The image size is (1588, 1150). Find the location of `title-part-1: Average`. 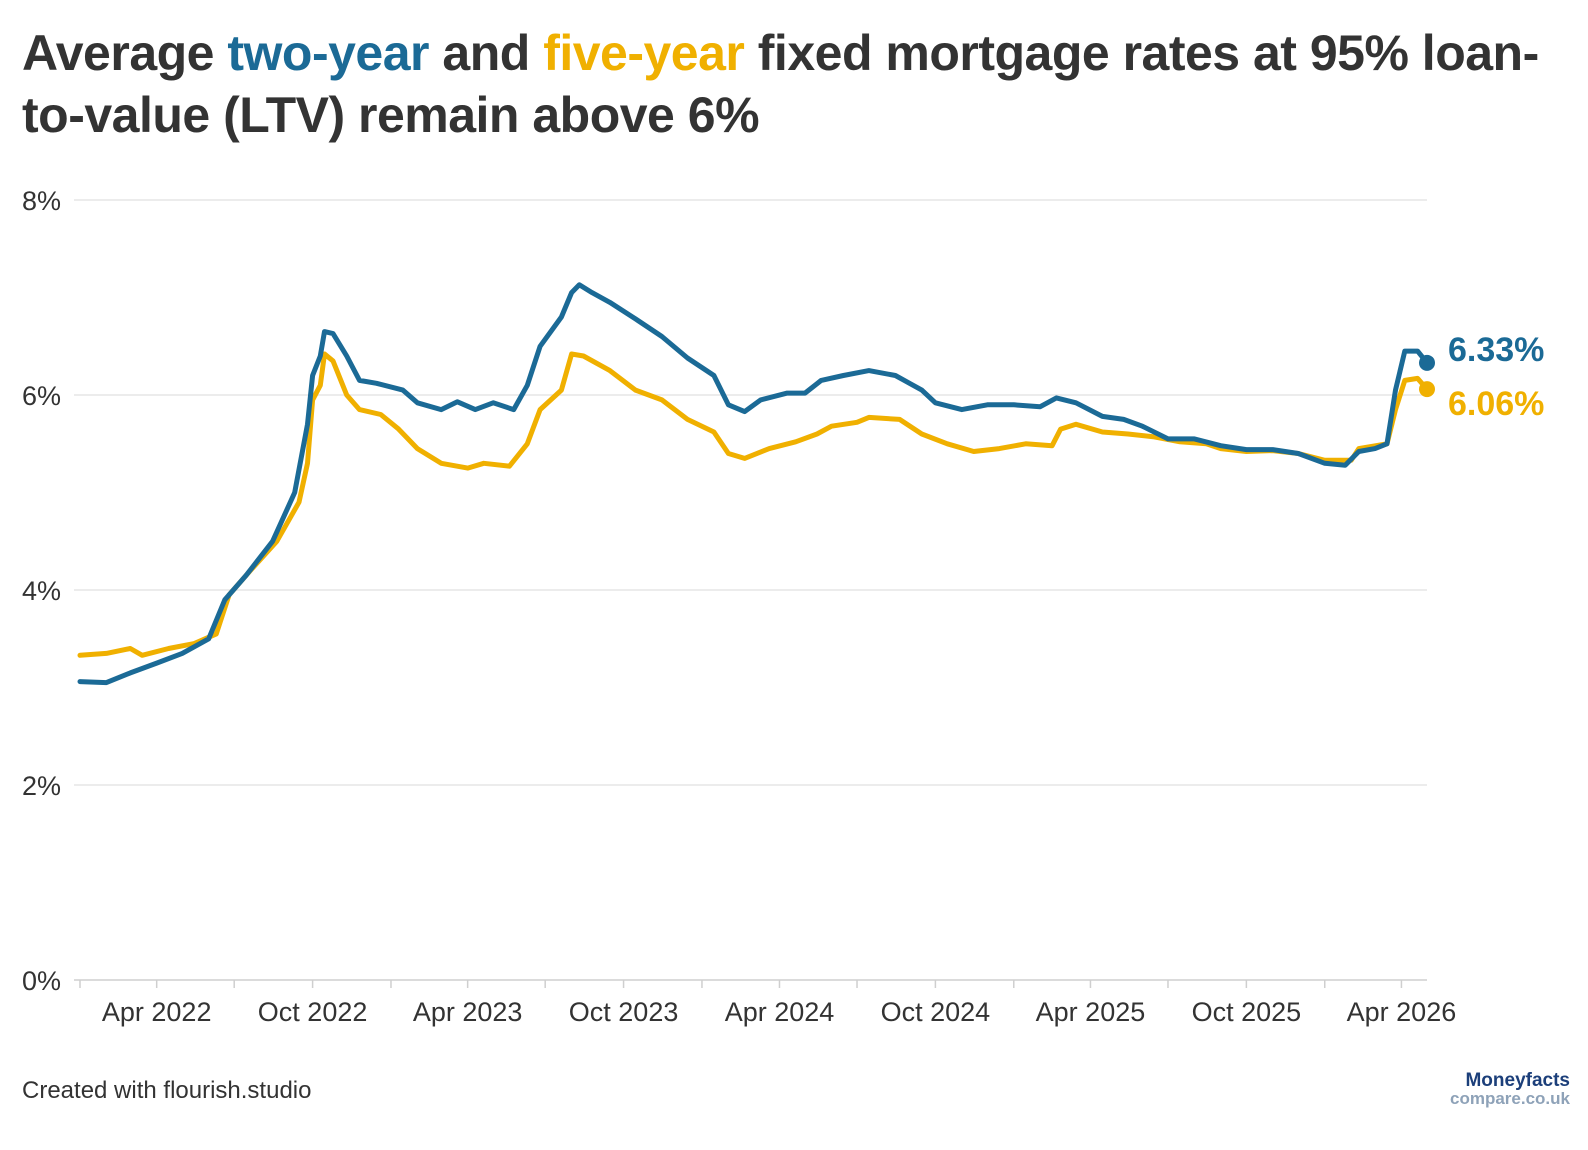

title-part-1: Average is located at coordinates (125, 53).